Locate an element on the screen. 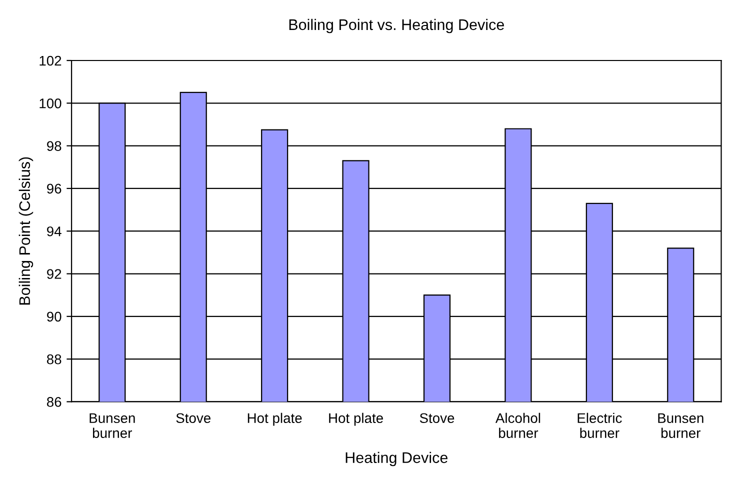 The width and height of the screenshot is (730, 484). y-tick-label: 88 is located at coordinates (54, 359).